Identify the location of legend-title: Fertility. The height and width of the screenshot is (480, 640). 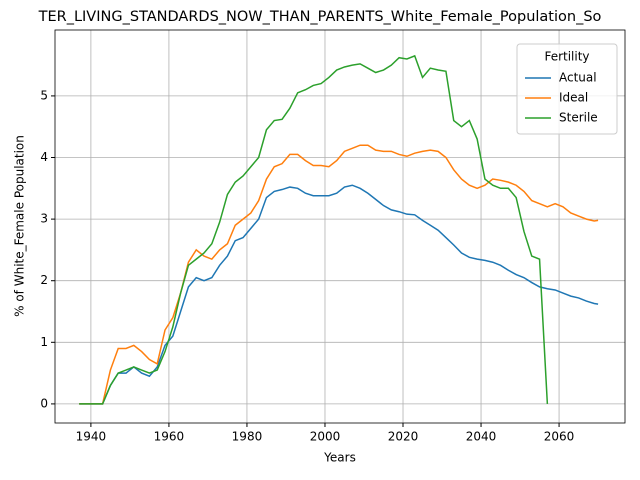
(566, 57).